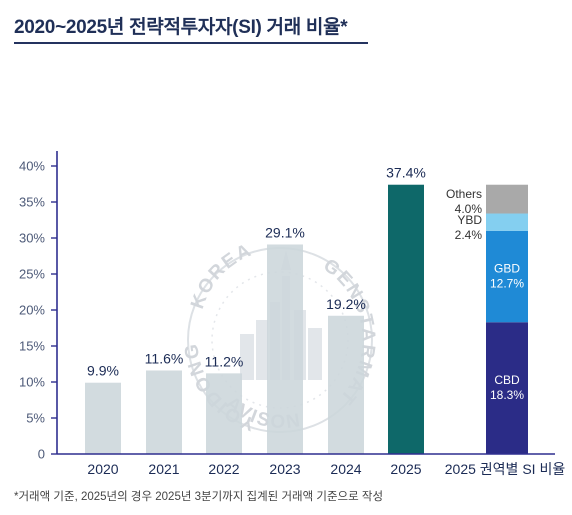 This screenshot has width=572, height=515. Describe the element at coordinates (102, 469) in the screenshot. I see `x-tick-label-2020: 2020` at that location.